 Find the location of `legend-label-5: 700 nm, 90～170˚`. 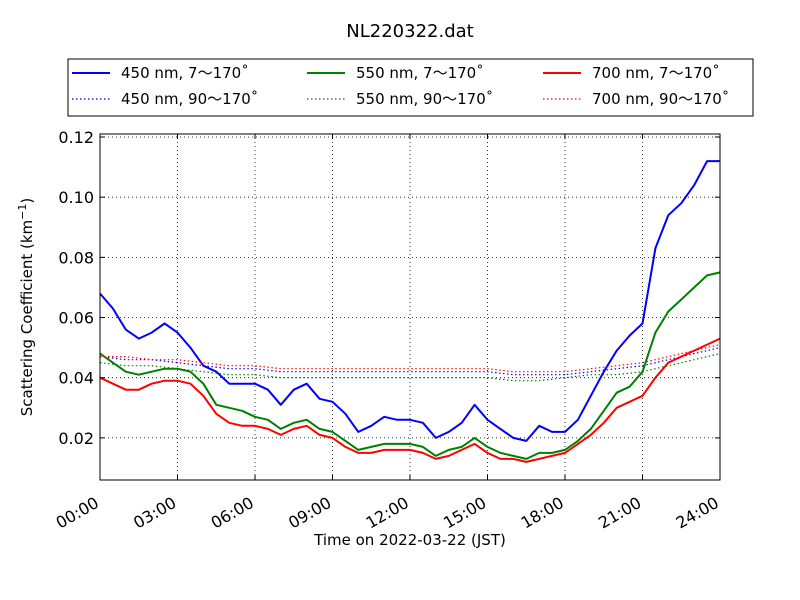

legend-label-5: 700 nm, 90～170˚ is located at coordinates (660, 99).